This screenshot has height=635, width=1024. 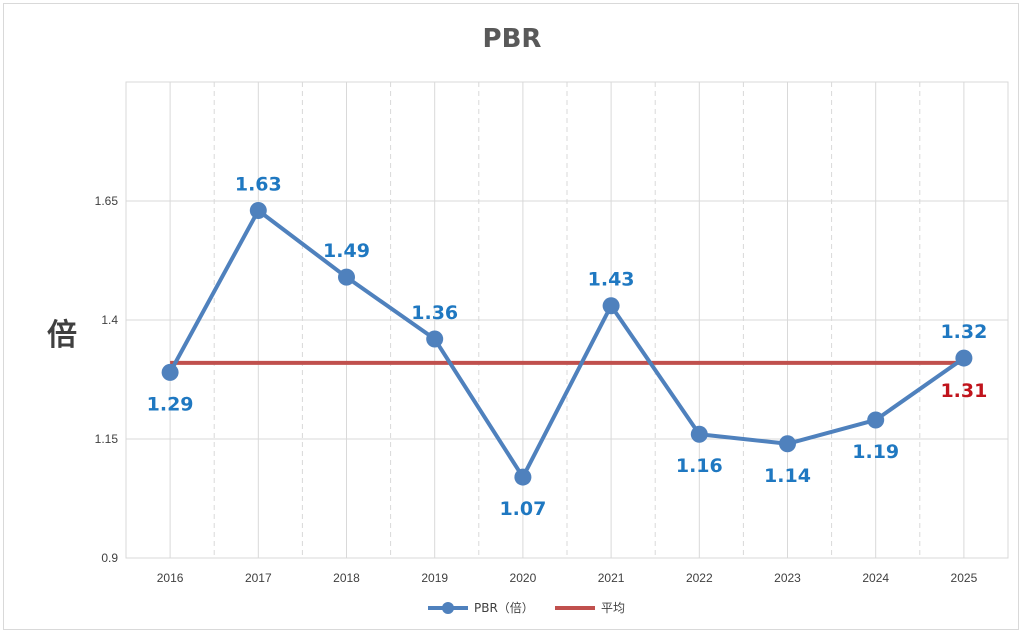 What do you see at coordinates (109, 320) in the screenshot?
I see `y-tick-label: 1.4` at bounding box center [109, 320].